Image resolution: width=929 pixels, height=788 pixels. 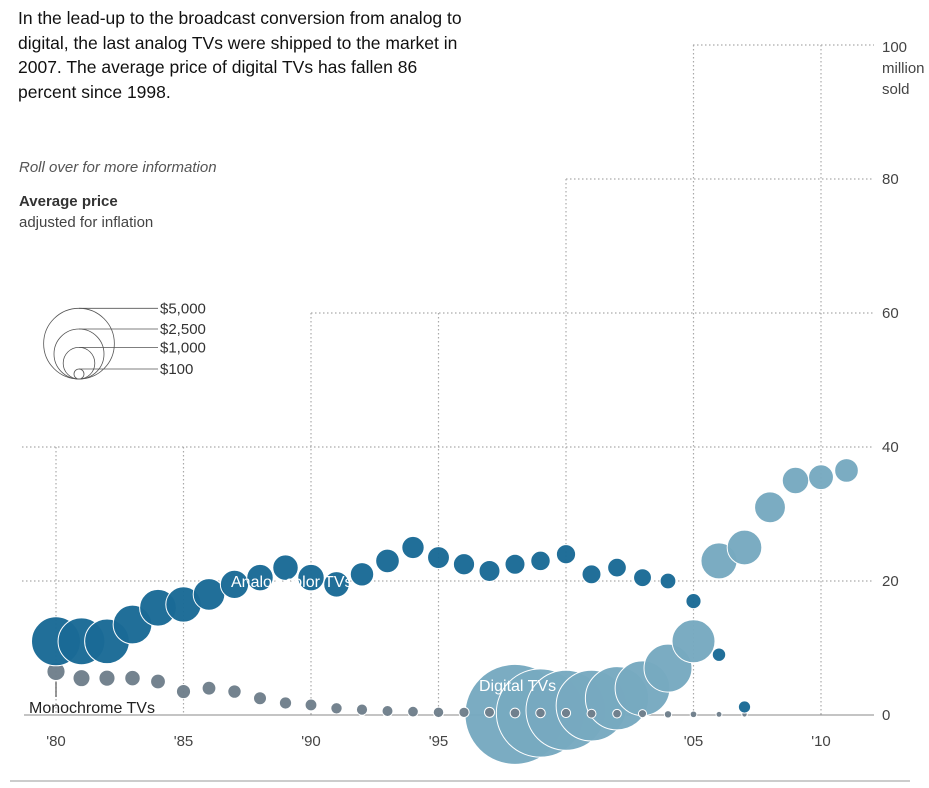 What do you see at coordinates (439, 741) in the screenshot?
I see `x-tick-label: '95` at bounding box center [439, 741].